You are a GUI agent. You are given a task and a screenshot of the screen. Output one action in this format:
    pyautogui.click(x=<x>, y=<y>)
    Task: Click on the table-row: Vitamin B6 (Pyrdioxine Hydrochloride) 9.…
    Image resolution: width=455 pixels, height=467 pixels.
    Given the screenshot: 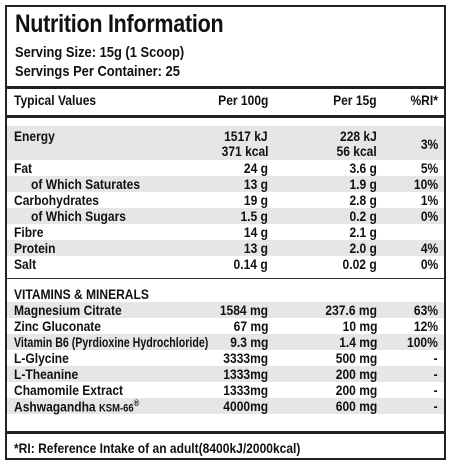 What is the action you would take?
    pyautogui.click(x=225, y=342)
    